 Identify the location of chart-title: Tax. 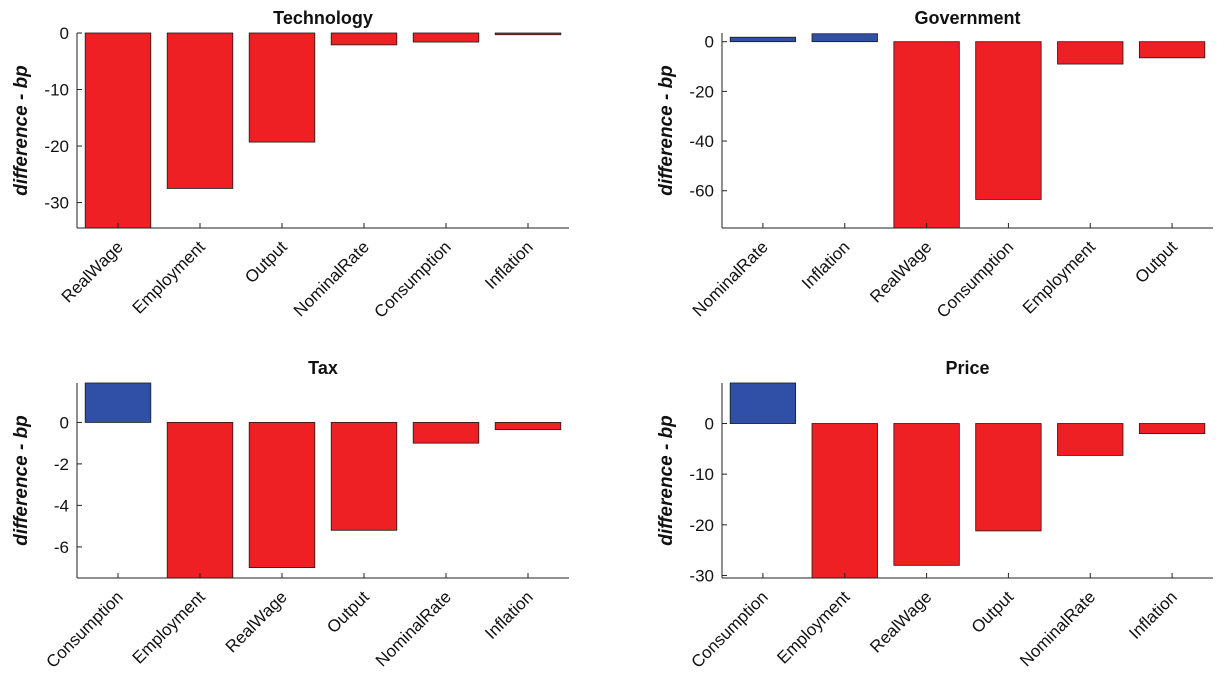
(323, 368).